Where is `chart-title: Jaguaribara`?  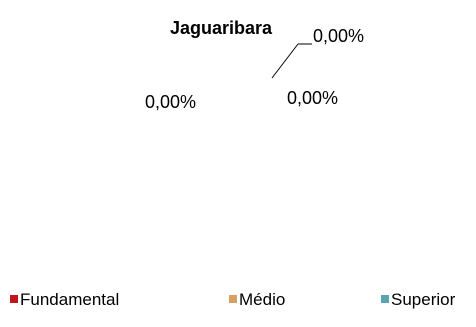 chart-title: Jaguaribara is located at coordinates (221, 28).